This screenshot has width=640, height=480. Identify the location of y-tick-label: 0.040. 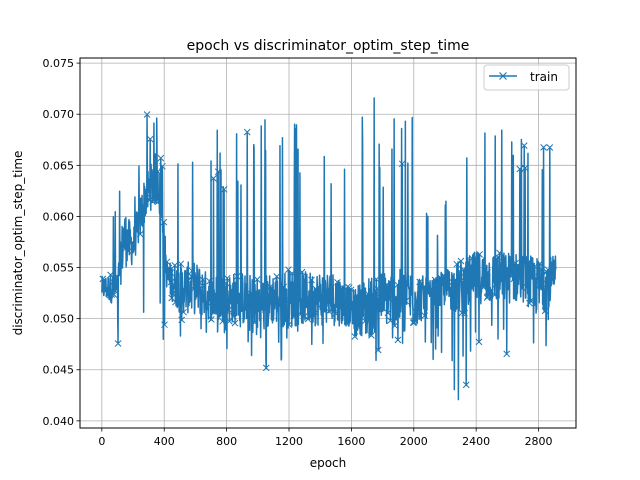
(59, 421).